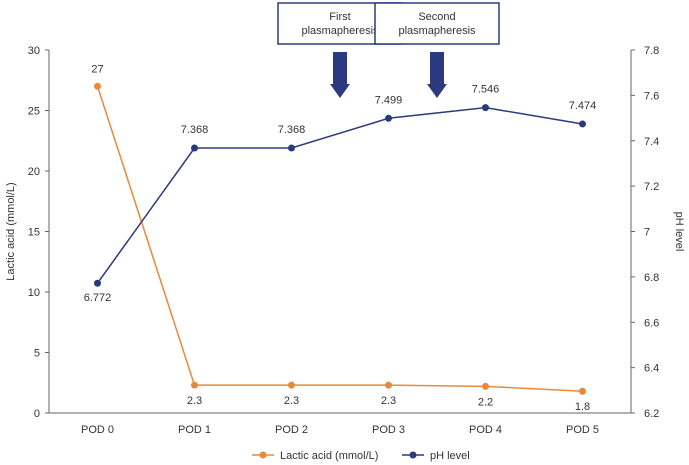  I want to click on y-right-tick-label: 7, so click(647, 233).